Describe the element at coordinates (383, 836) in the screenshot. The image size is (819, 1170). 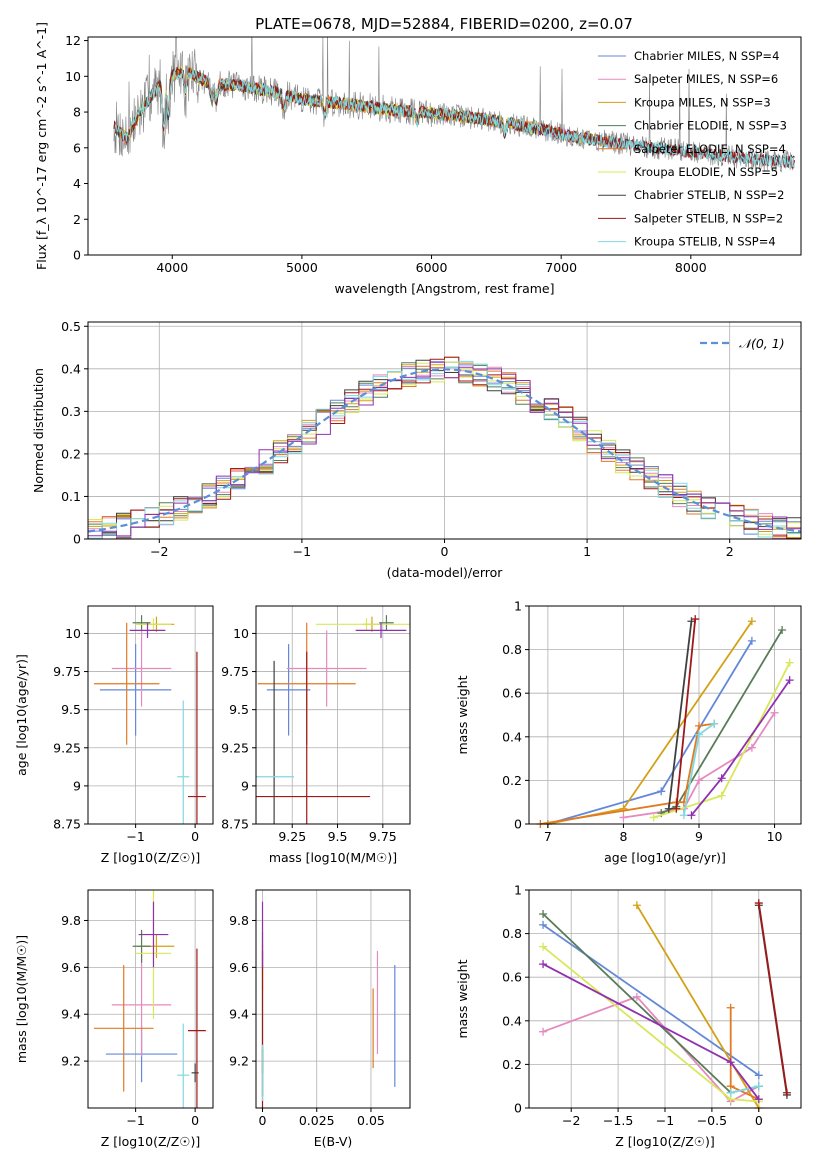
I see `x-tick-label: 9.75` at that location.